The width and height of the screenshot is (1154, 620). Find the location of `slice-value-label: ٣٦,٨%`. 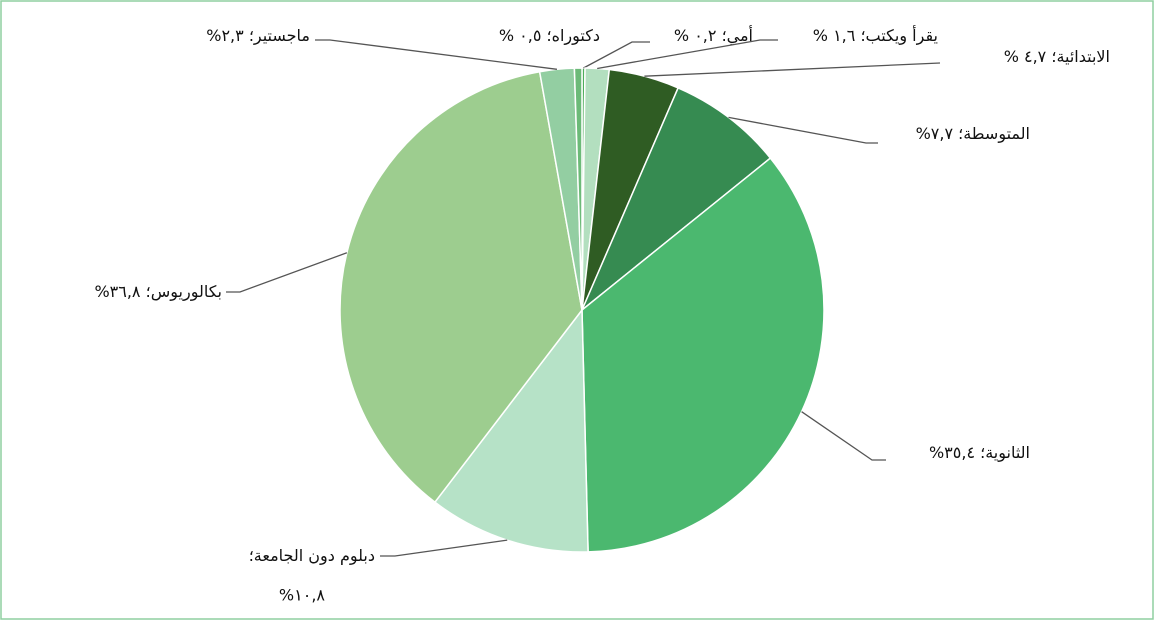

slice-value-label: ٣٦,٨% is located at coordinates (117, 291).